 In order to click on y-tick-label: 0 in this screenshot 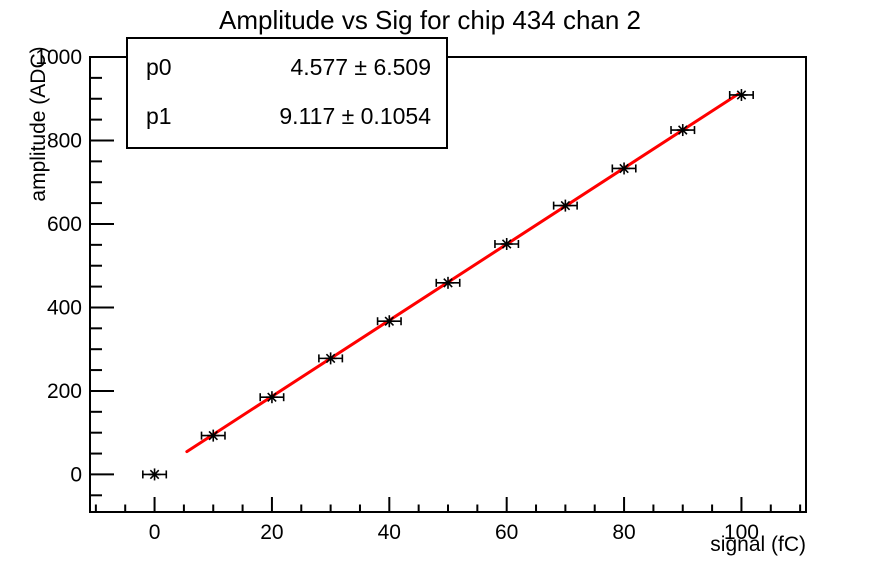, I will do `click(76, 474)`.